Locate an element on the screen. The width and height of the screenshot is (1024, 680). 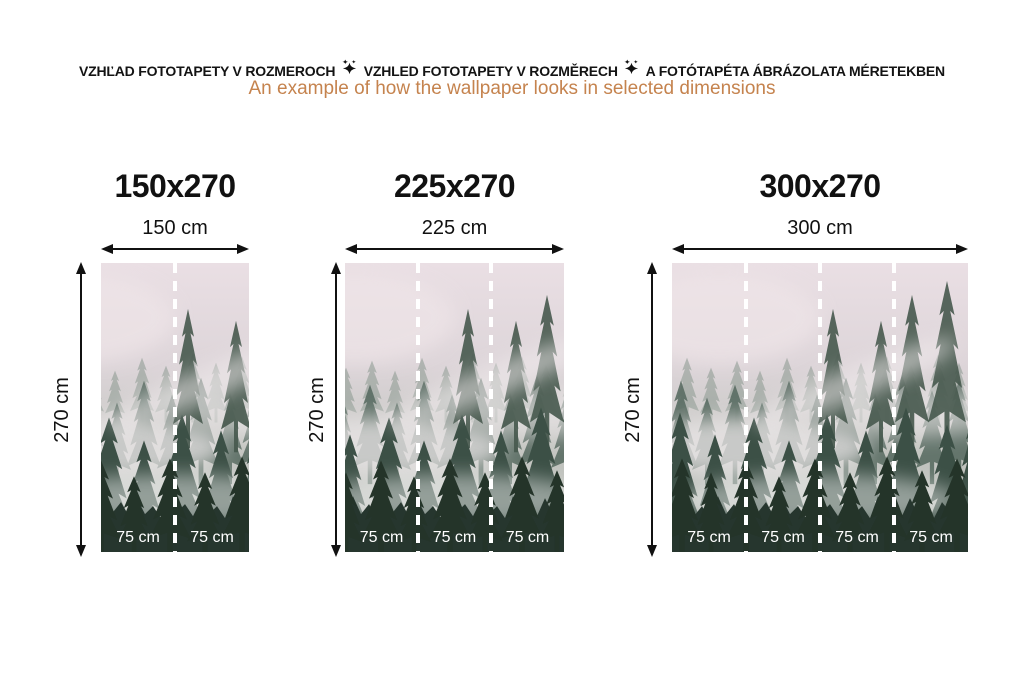
width-label: 300 cm is located at coordinates (820, 228).